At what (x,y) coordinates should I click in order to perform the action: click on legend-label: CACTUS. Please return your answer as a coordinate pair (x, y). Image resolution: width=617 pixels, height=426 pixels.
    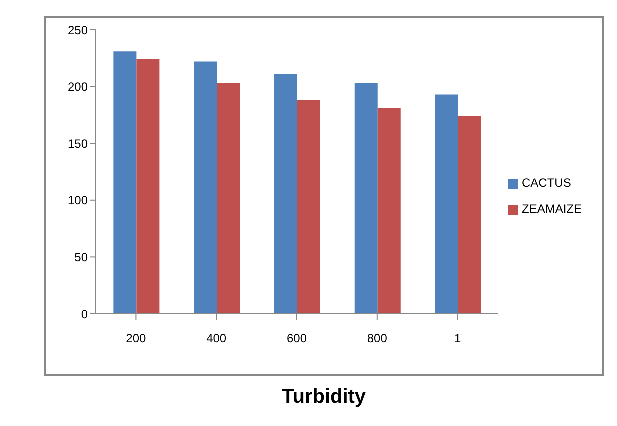
    Looking at the image, I should click on (547, 183).